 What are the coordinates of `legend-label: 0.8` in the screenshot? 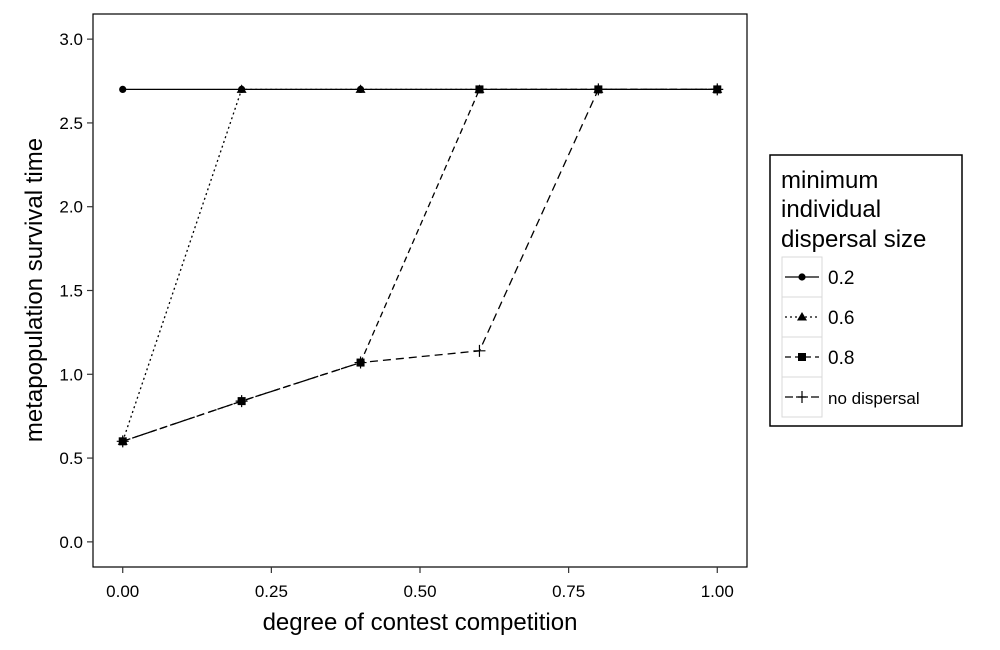 It's located at (841, 358).